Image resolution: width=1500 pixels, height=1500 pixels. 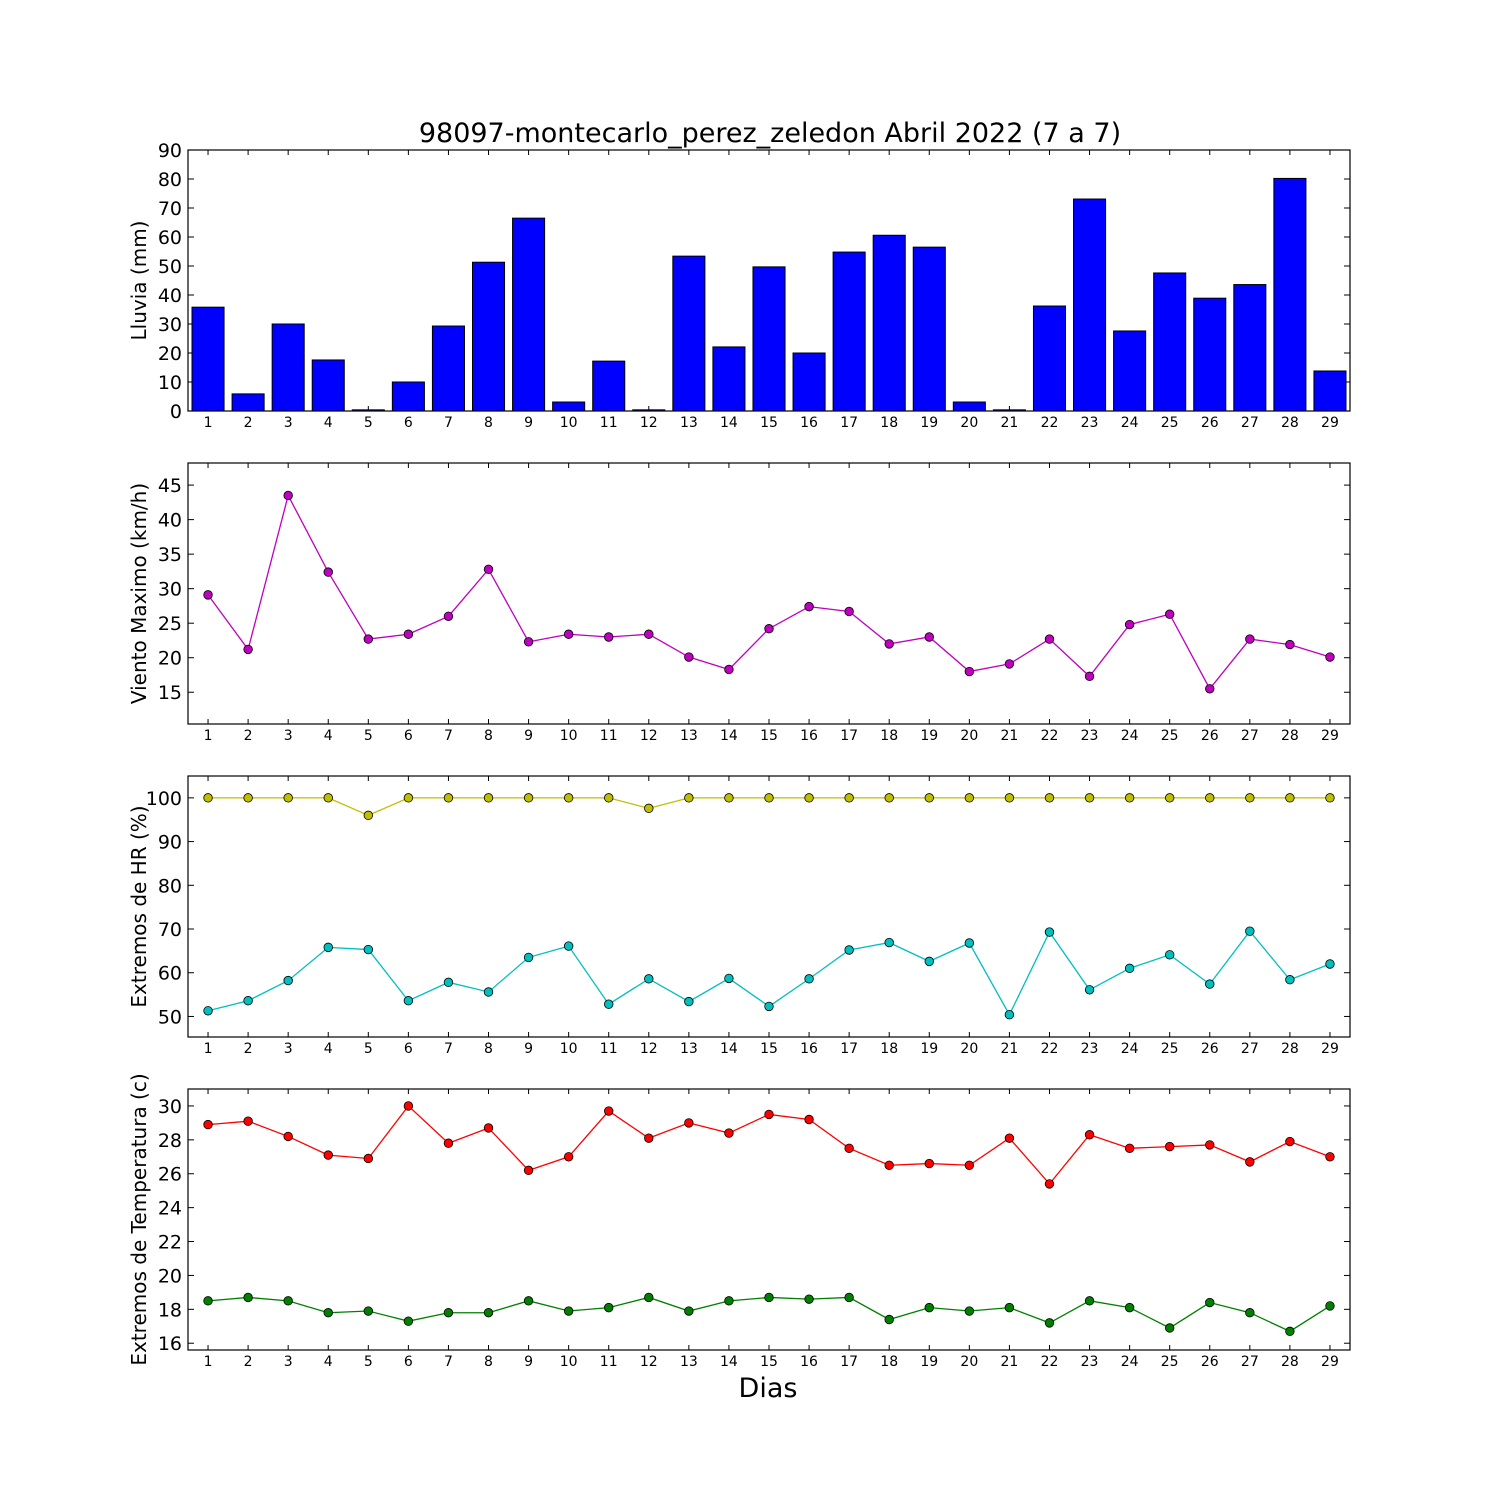 What do you see at coordinates (170, 151) in the screenshot?
I see `y-tick-label: 90` at bounding box center [170, 151].